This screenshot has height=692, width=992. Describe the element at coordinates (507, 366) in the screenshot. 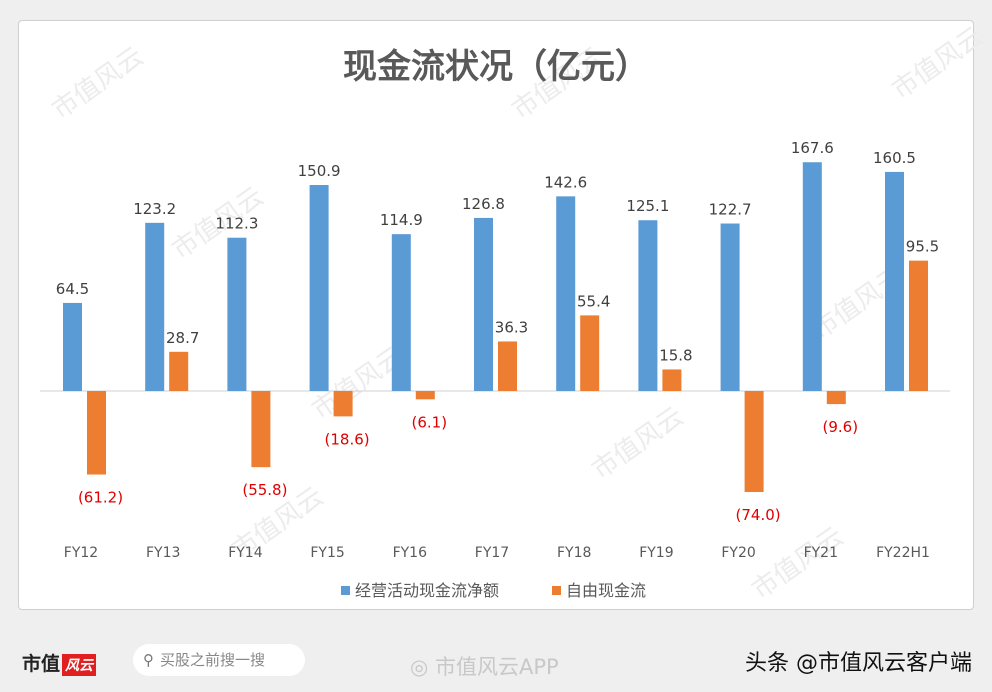

I see `bar-free-FY17` at that location.